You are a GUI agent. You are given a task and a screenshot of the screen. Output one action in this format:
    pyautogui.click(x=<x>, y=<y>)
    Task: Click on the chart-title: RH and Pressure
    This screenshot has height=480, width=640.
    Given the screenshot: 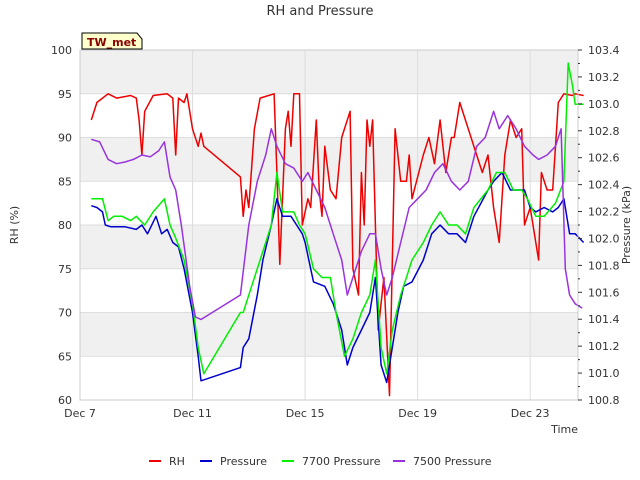 What is the action you would take?
    pyautogui.click(x=319, y=11)
    